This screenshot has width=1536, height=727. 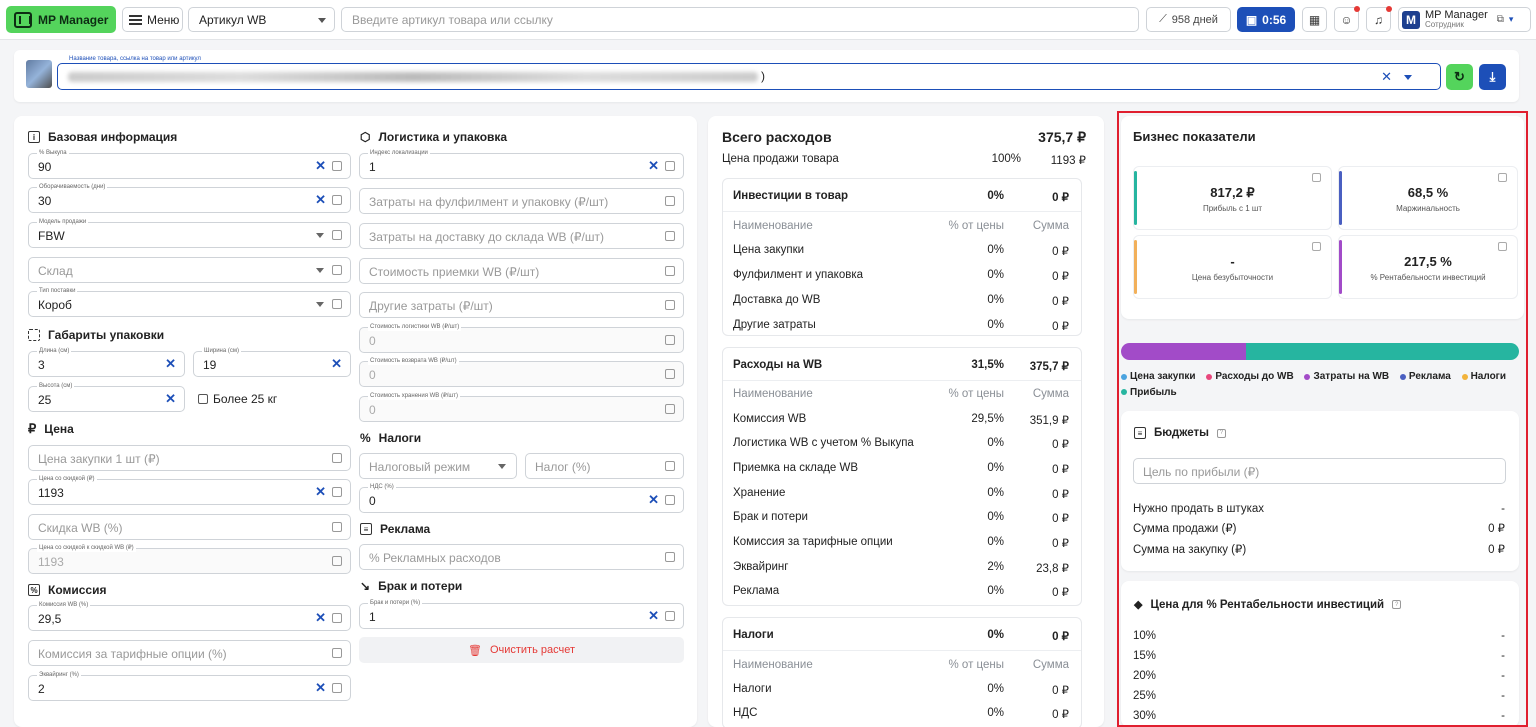 I want to click on defect-field: Брак и потери (%) 1 ✕, so click(x=521, y=614).